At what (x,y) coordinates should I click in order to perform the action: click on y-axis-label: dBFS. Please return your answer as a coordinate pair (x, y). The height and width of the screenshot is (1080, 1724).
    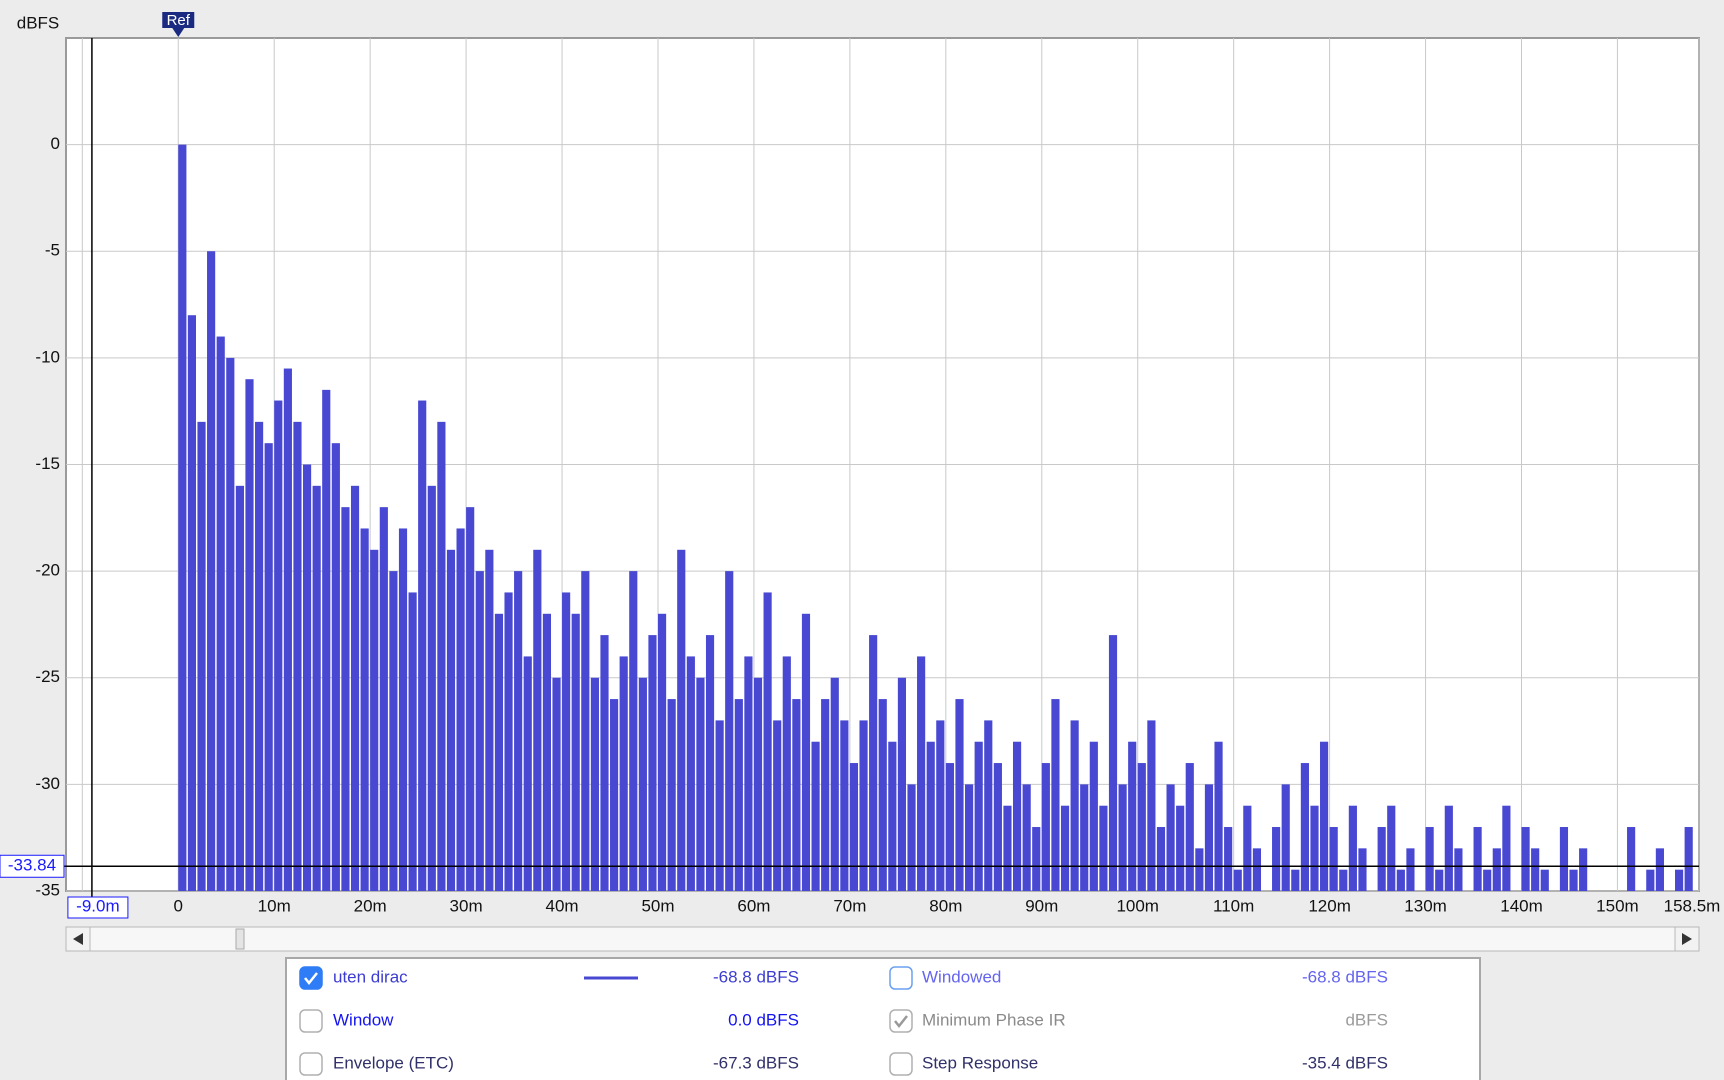
    Looking at the image, I should click on (38, 22).